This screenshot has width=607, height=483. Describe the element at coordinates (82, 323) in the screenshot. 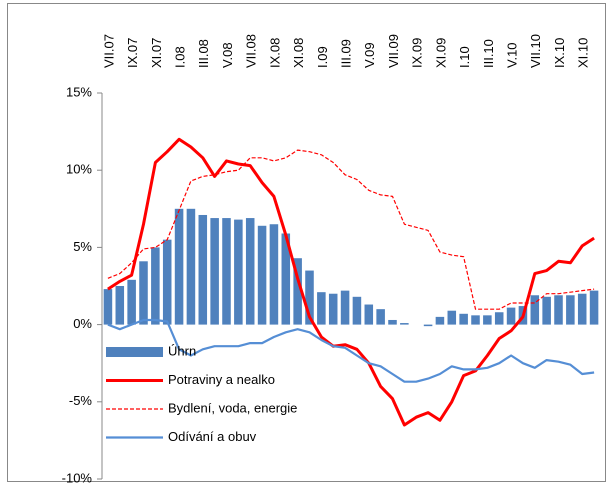

I see `y-tick-label: 0%` at that location.